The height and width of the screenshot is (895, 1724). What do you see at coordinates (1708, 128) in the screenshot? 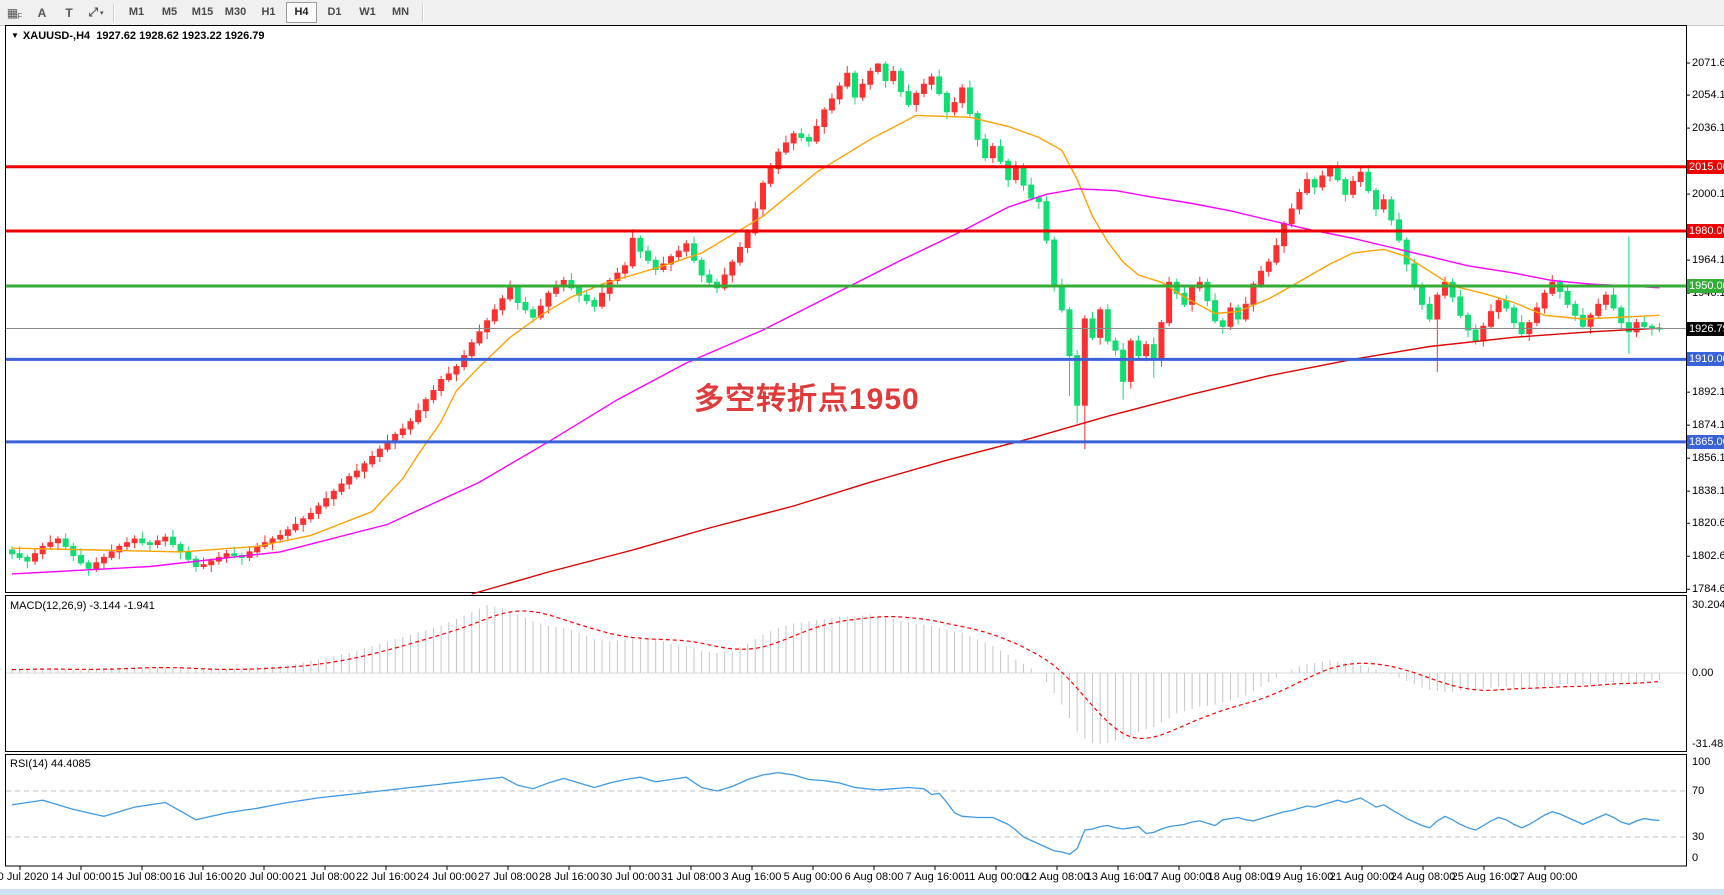
I see `price-tick: 2036.10` at bounding box center [1708, 128].